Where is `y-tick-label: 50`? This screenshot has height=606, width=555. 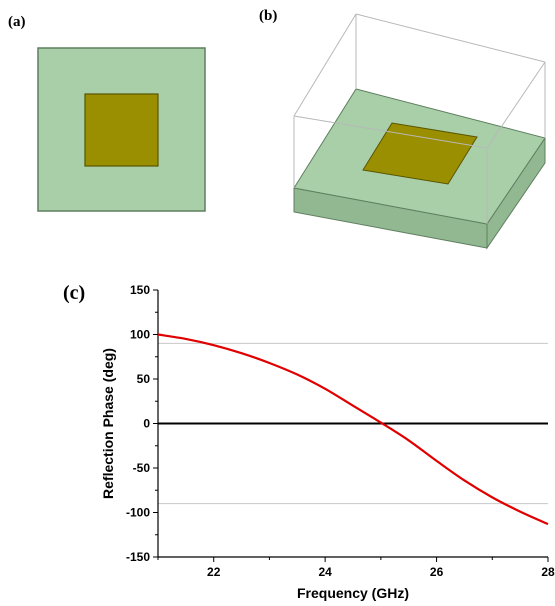 y-tick-label: 50 is located at coordinates (144, 379).